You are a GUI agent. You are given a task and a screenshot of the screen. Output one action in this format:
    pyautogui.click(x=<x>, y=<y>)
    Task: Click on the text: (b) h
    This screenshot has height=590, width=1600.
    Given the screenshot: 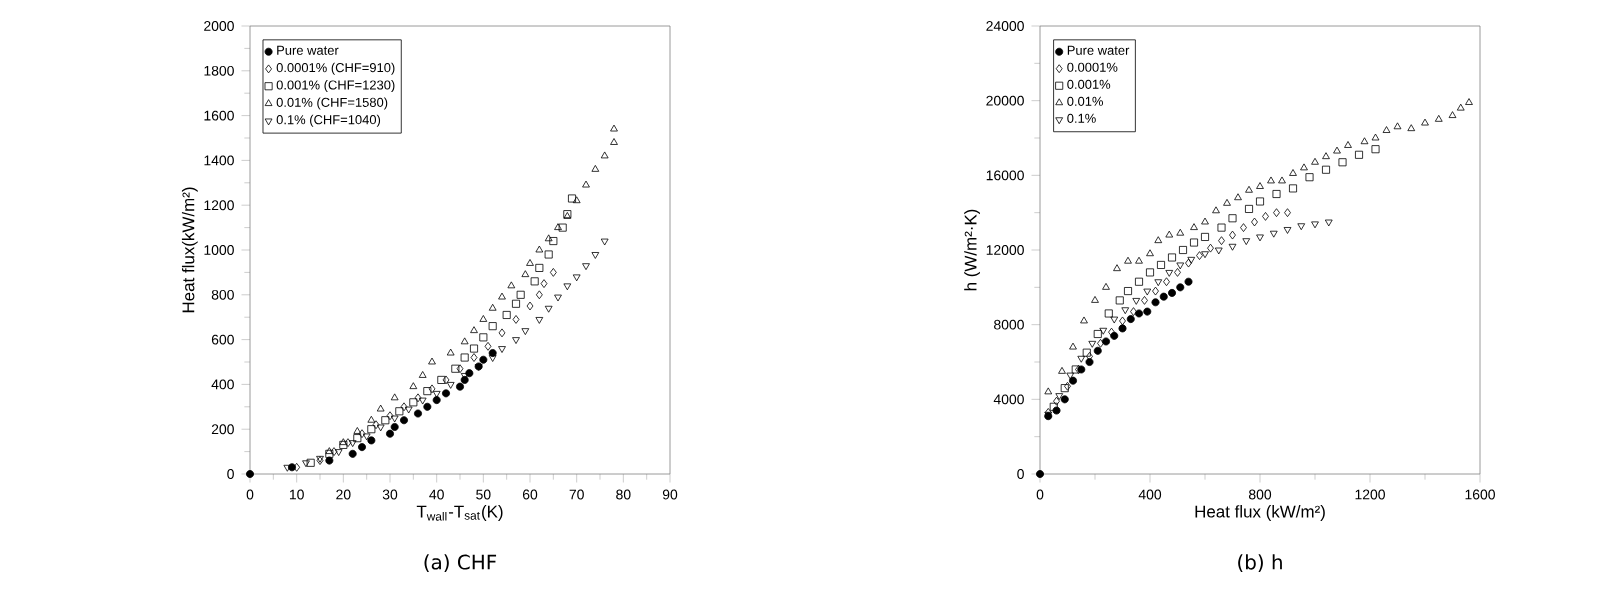 What is the action you would take?
    pyautogui.click(x=1260, y=563)
    